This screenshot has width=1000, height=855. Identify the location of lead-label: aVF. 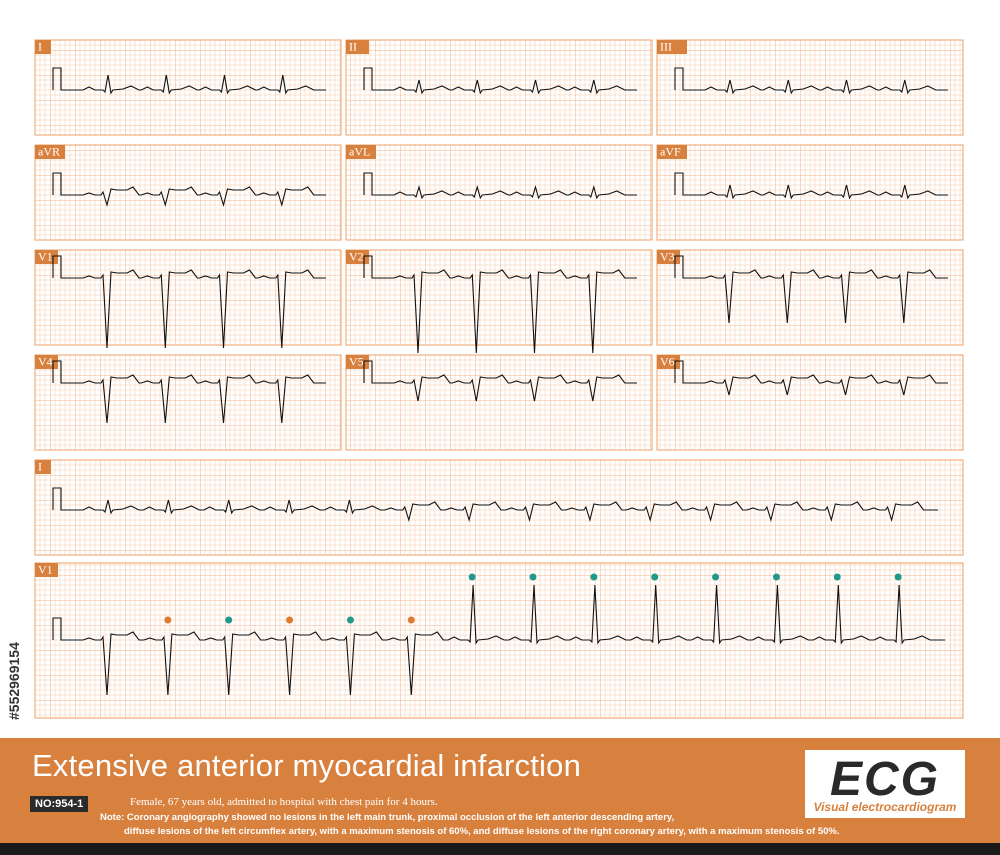
(670, 151).